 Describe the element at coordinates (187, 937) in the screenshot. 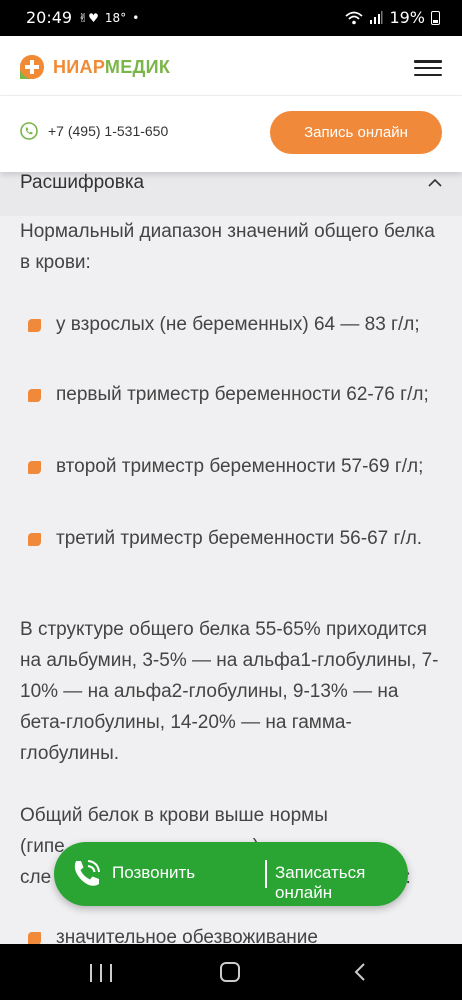

I see `list-item-text: значительное обезвоживание` at that location.